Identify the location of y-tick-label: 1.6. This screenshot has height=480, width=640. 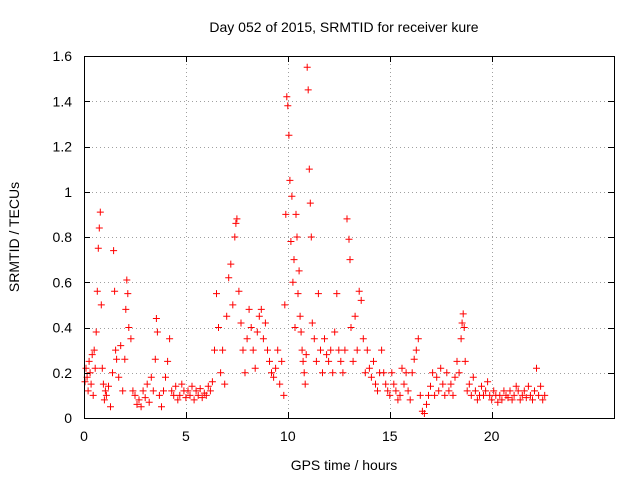
(63, 56).